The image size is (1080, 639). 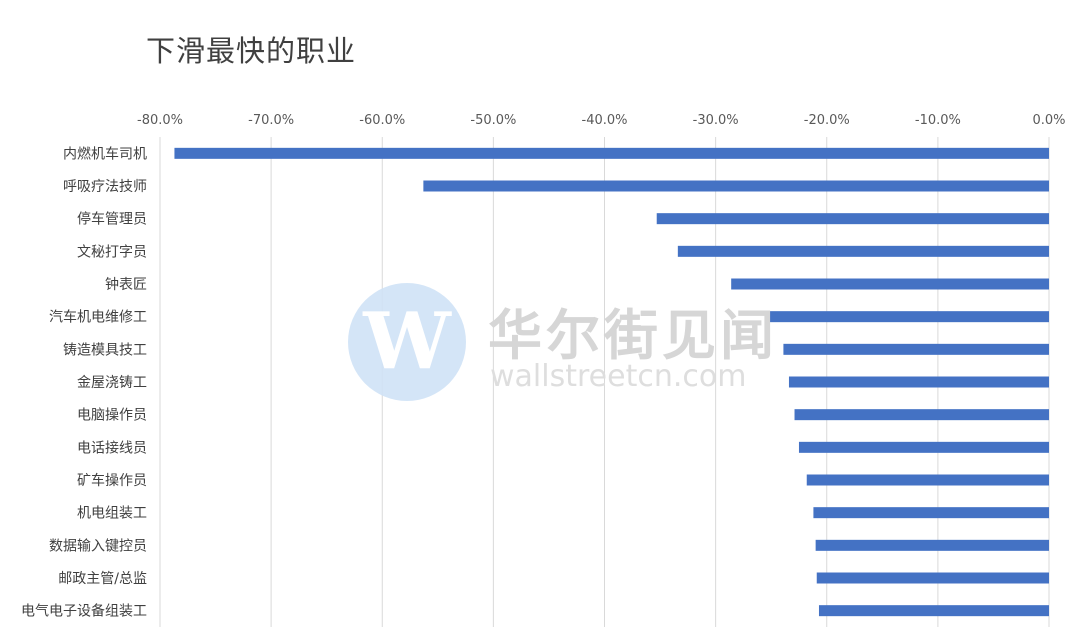 I want to click on category-label: 钟表匠, so click(x=126, y=284).